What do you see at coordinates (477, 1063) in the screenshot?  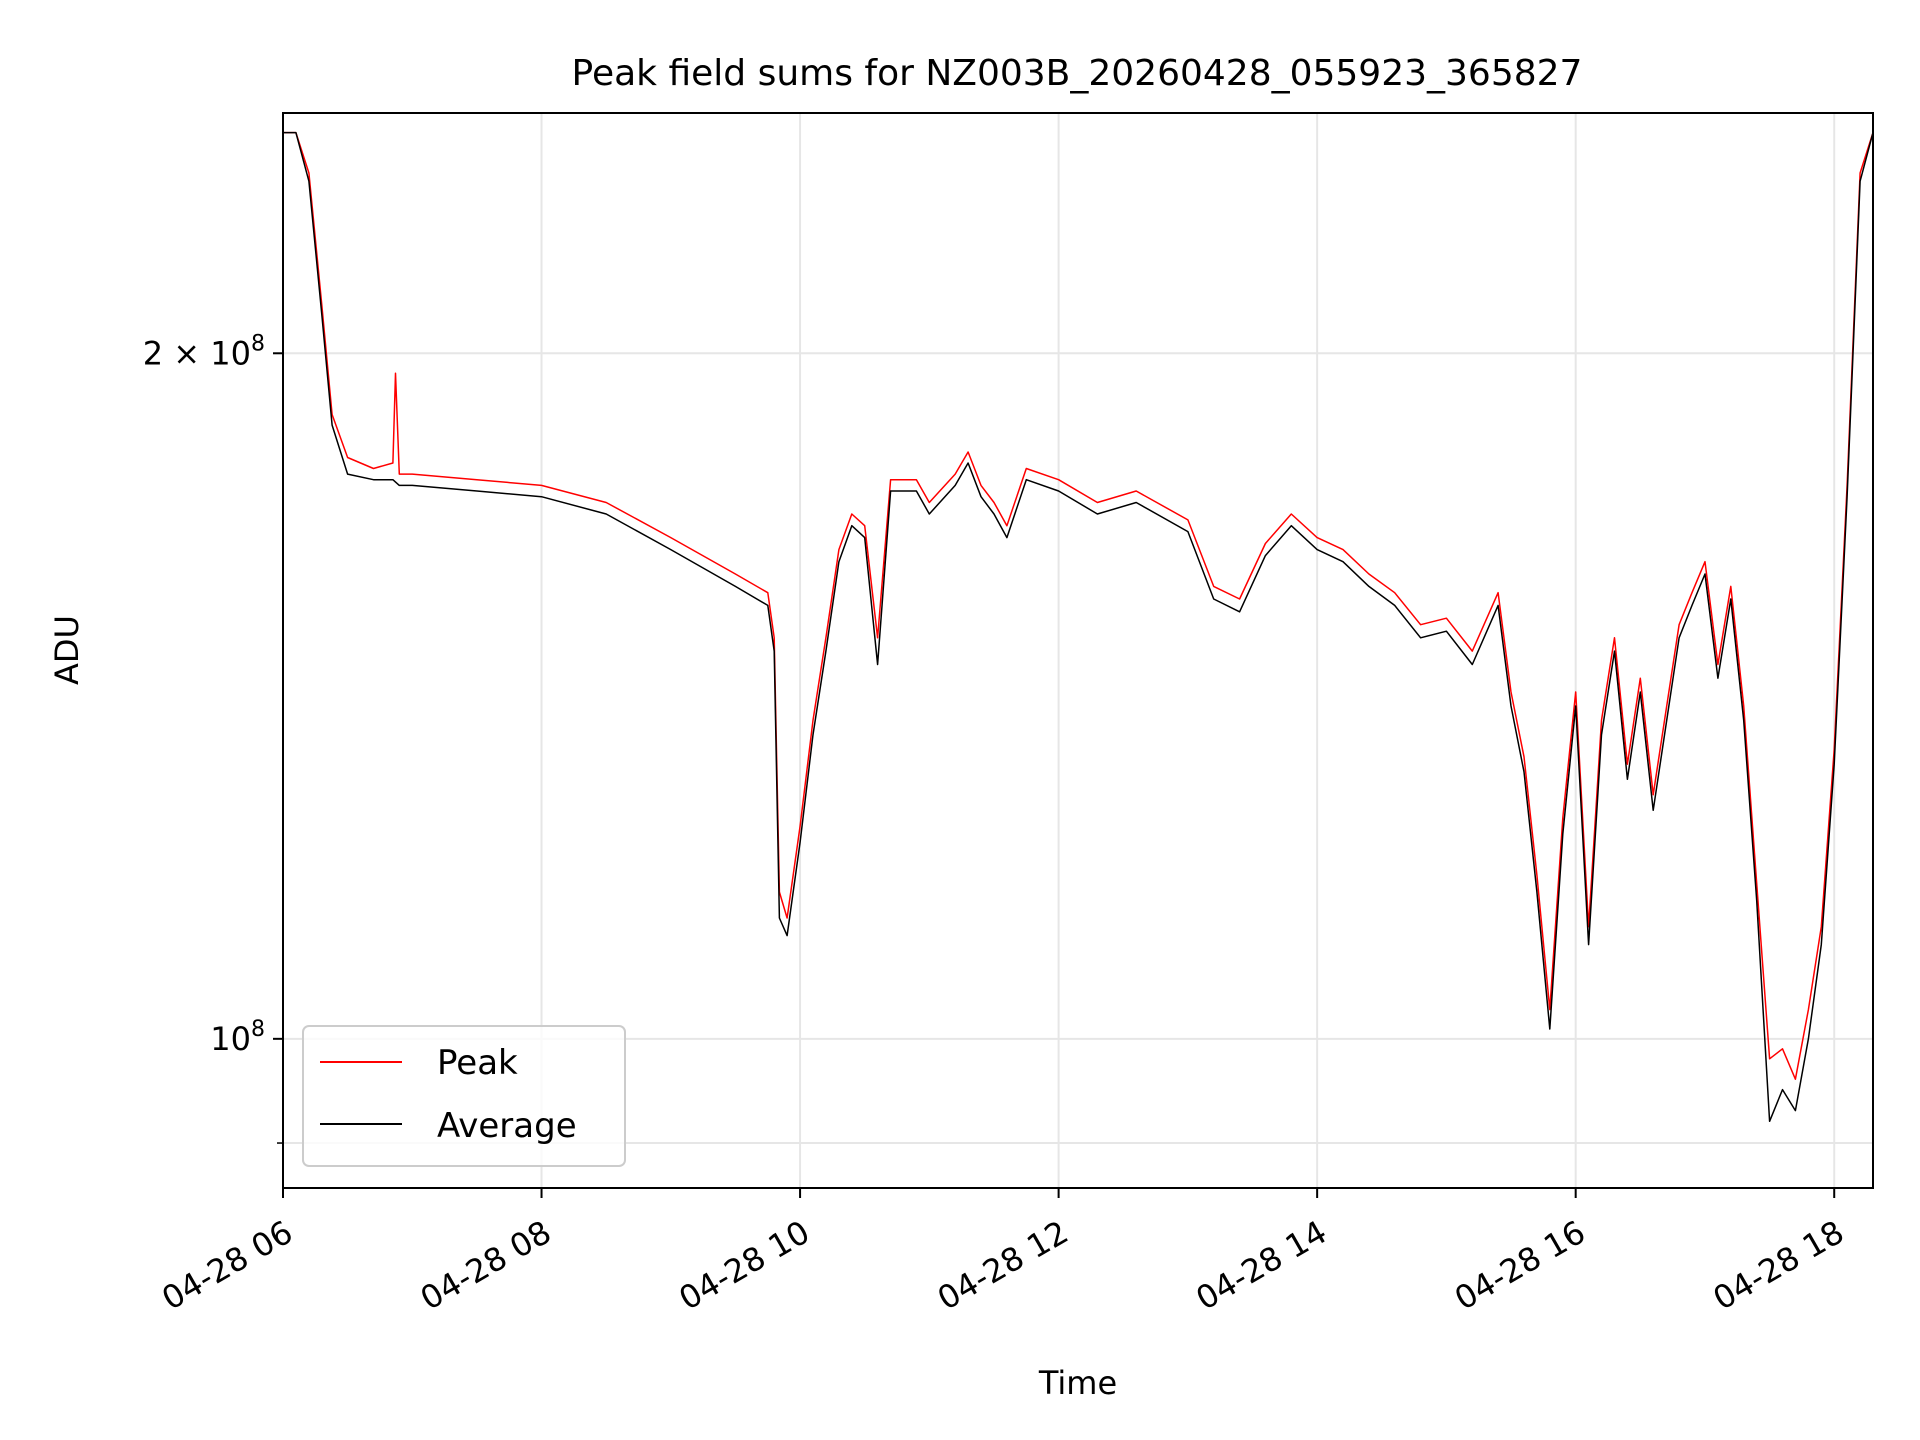 I see `legend-label-peak: Peak` at bounding box center [477, 1063].